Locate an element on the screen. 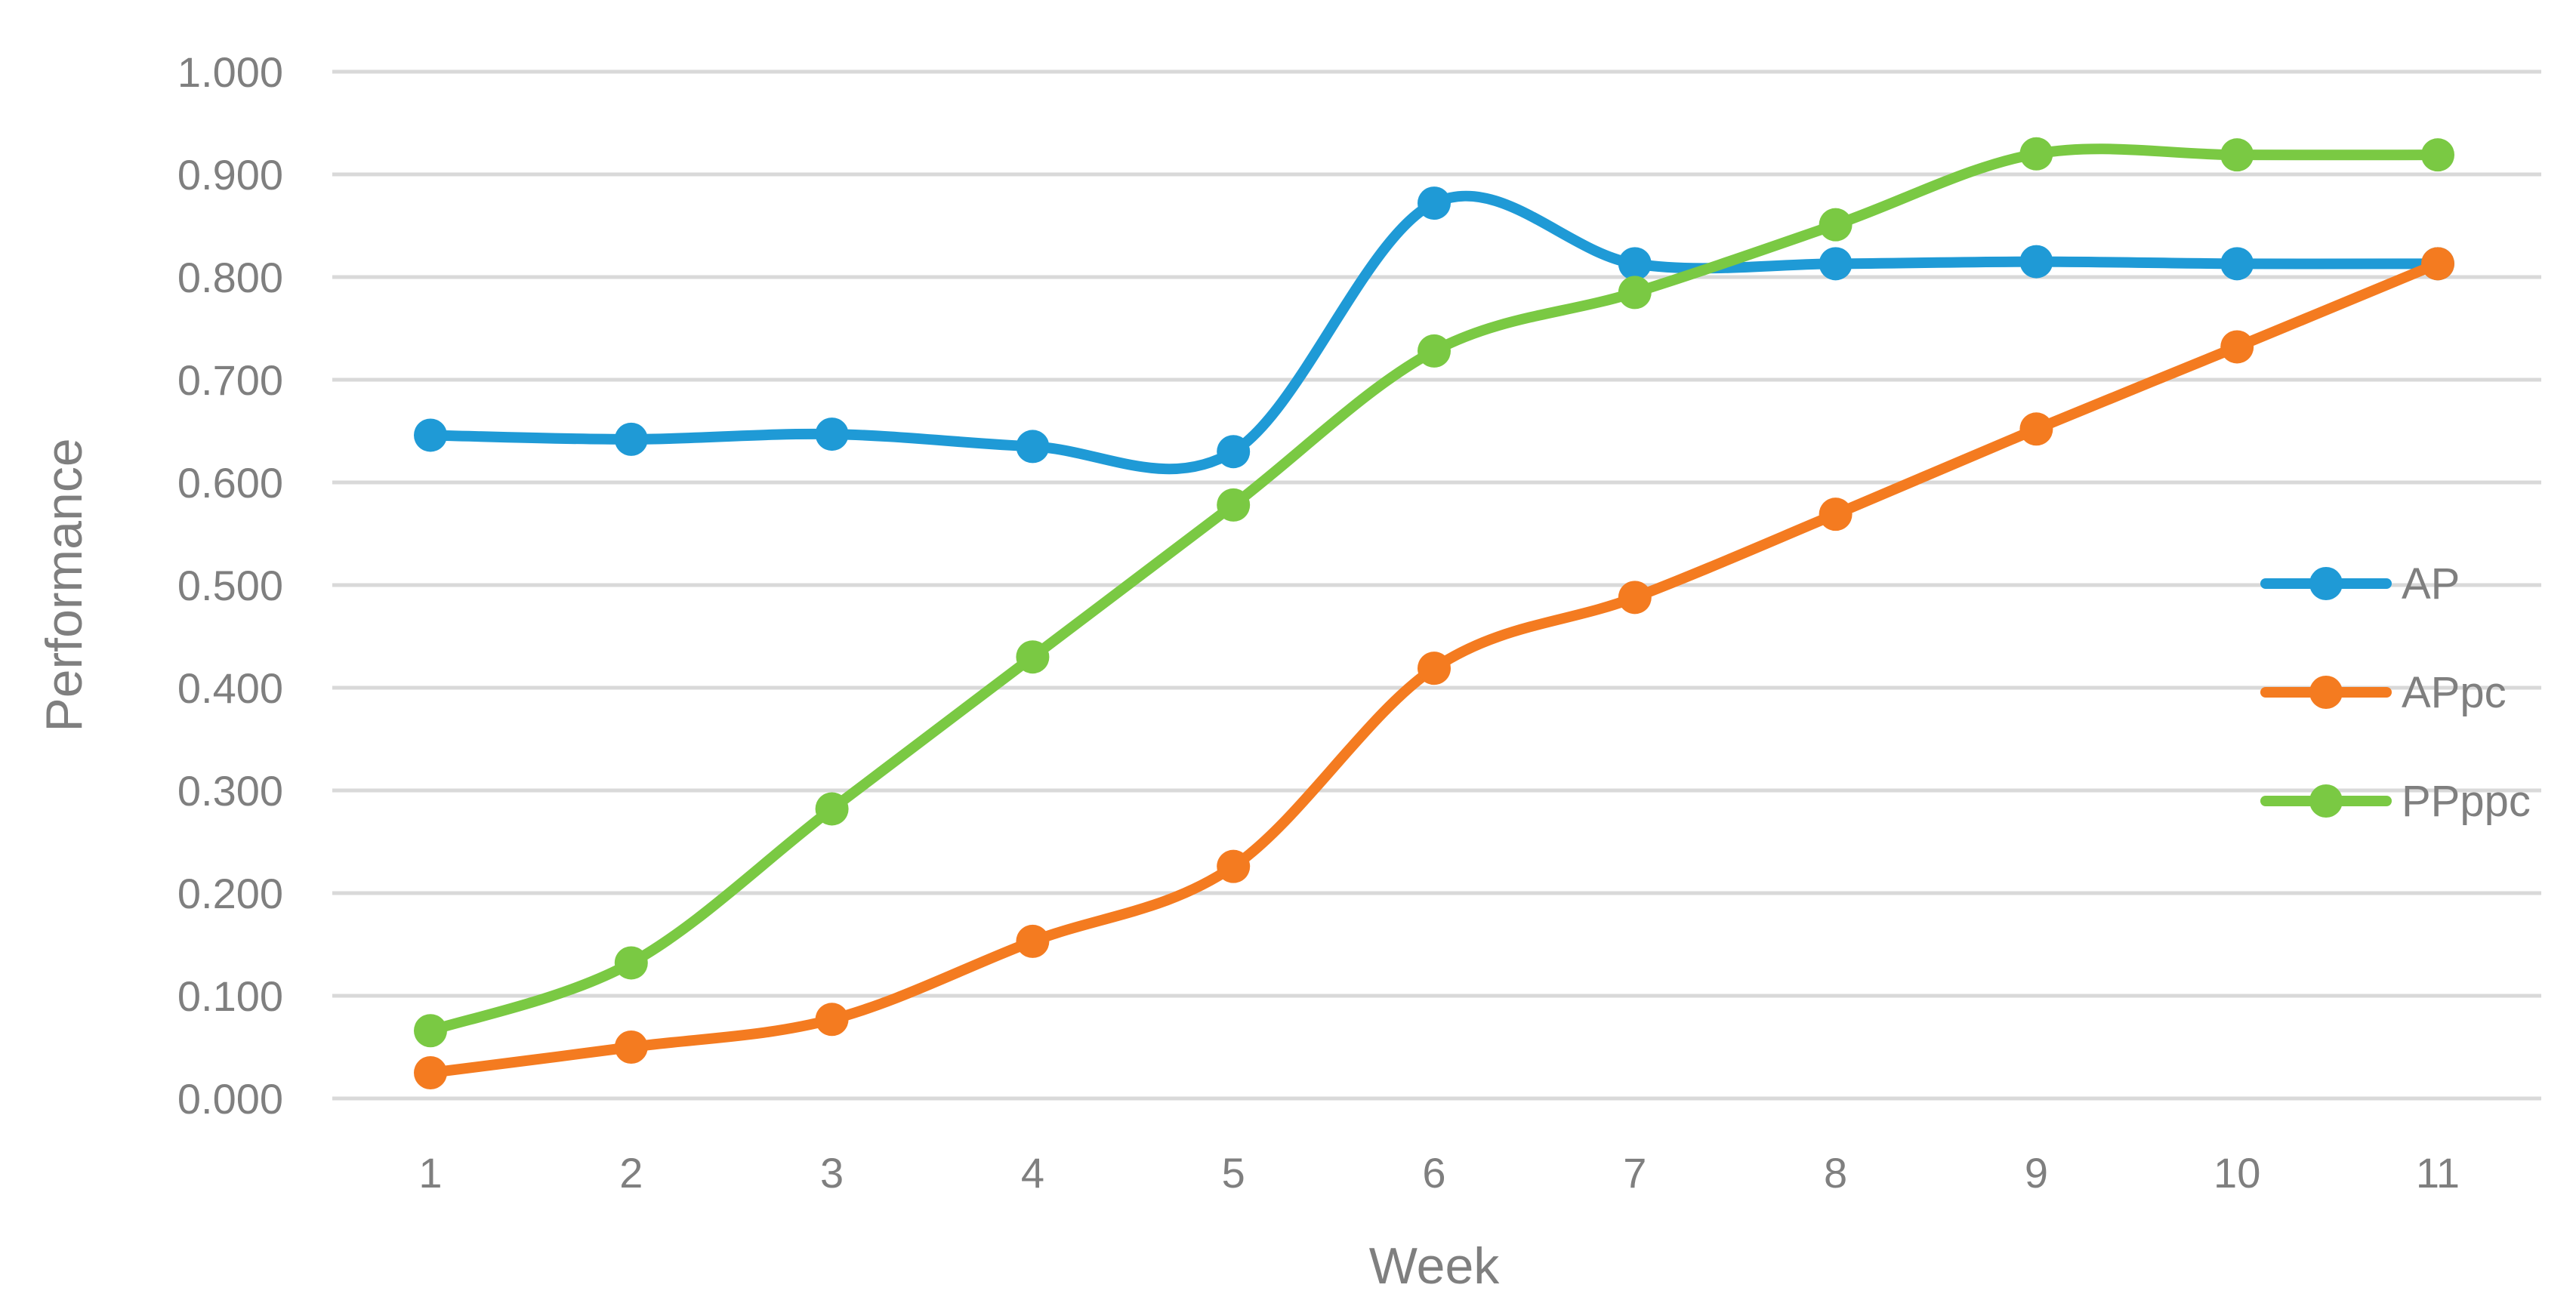  y-tick-label: 0.300 is located at coordinates (230, 791).